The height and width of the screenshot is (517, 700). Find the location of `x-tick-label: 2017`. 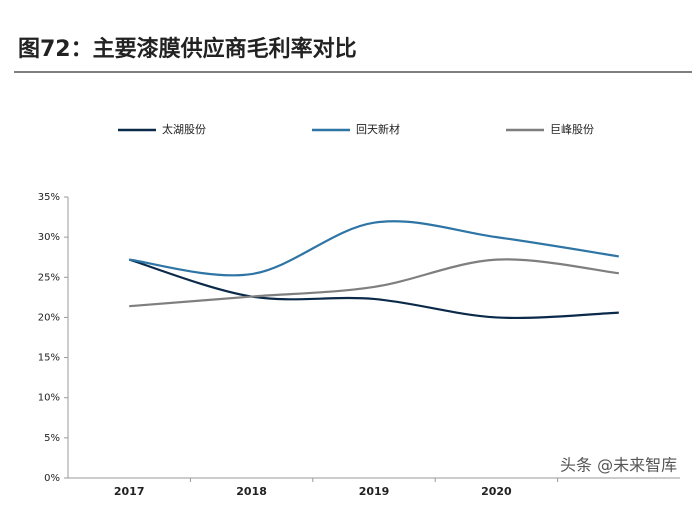

x-tick-label: 2017 is located at coordinates (129, 491).